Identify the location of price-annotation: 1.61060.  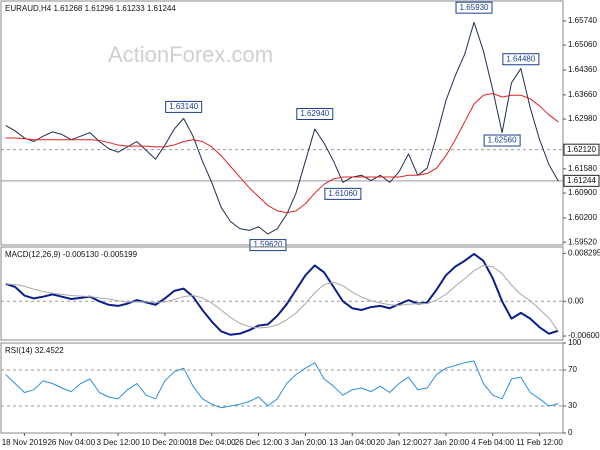
(342, 193).